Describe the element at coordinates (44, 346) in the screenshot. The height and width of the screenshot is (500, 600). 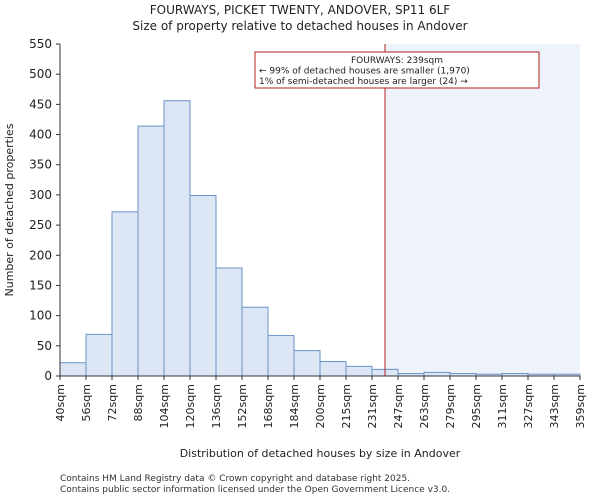
I see `y-tick-label: 50` at that location.